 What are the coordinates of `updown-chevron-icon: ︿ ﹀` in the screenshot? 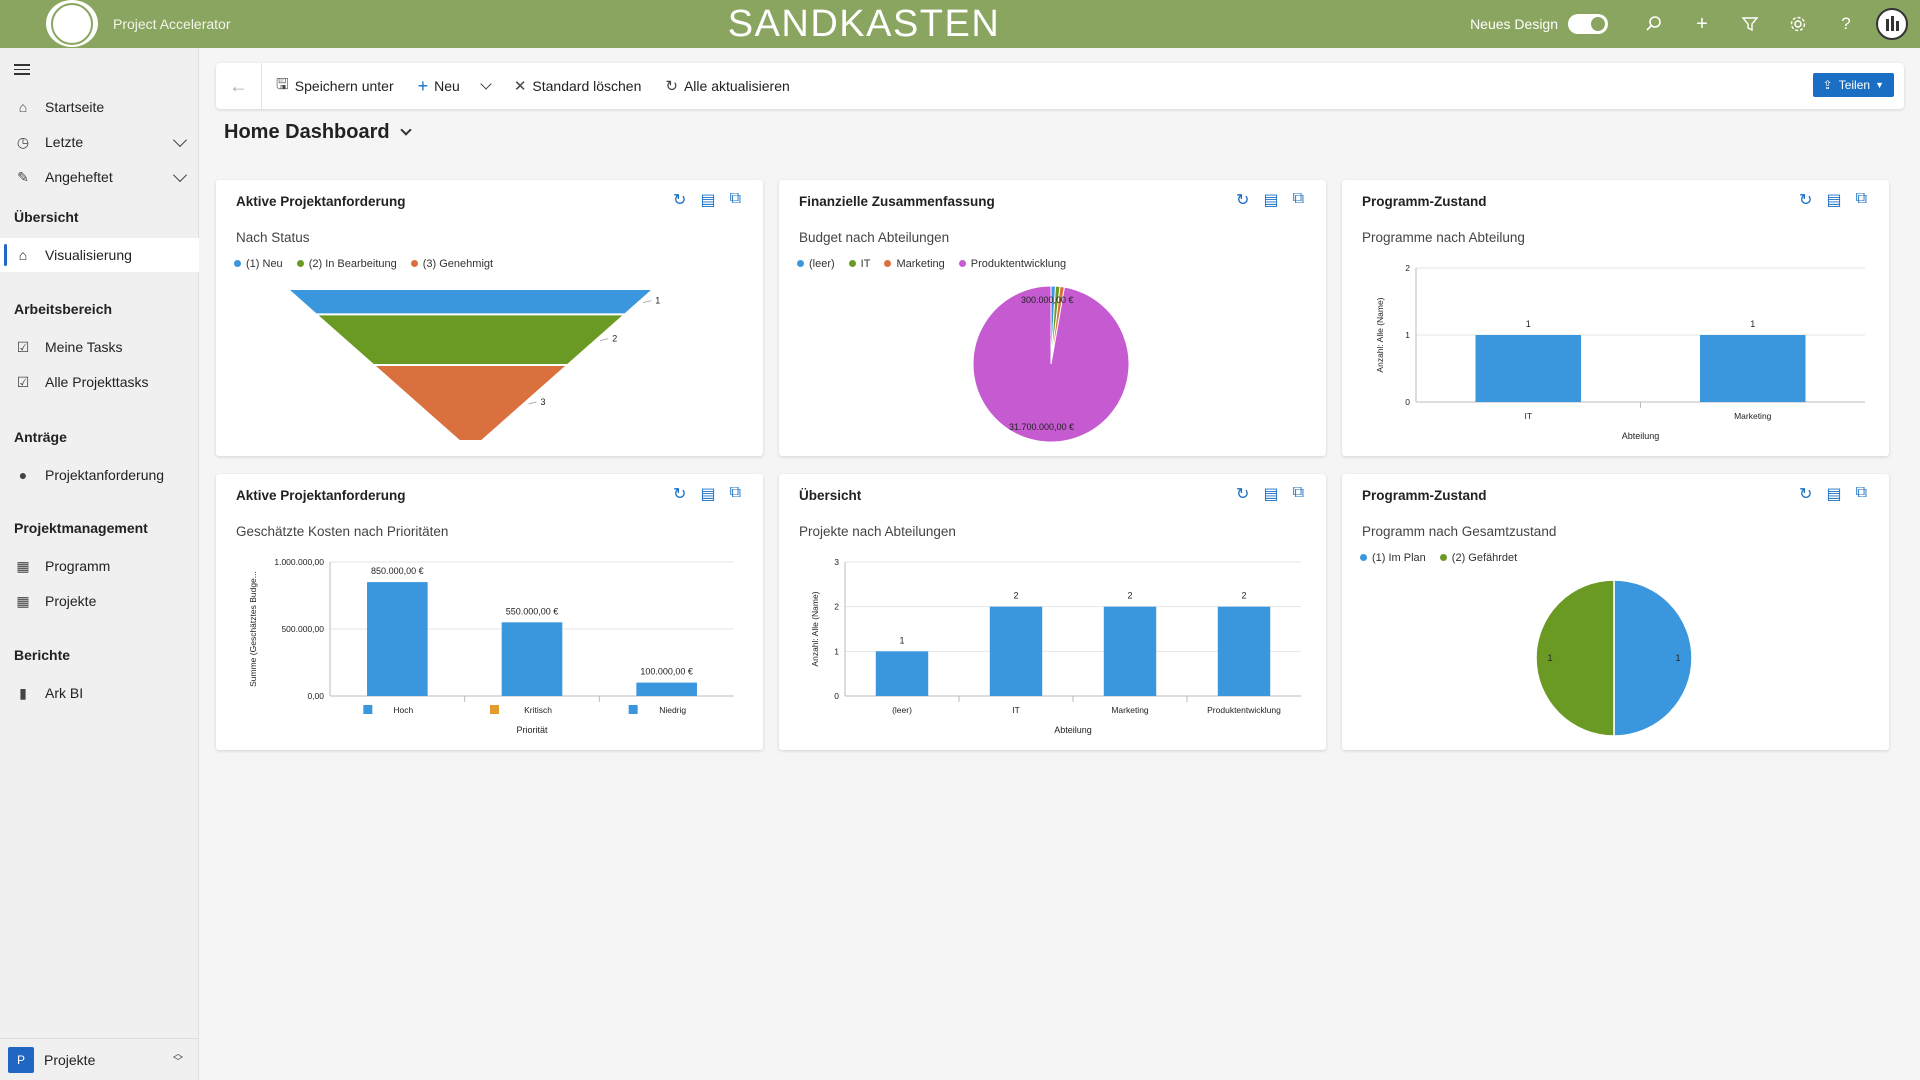 It's located at (178, 1058).